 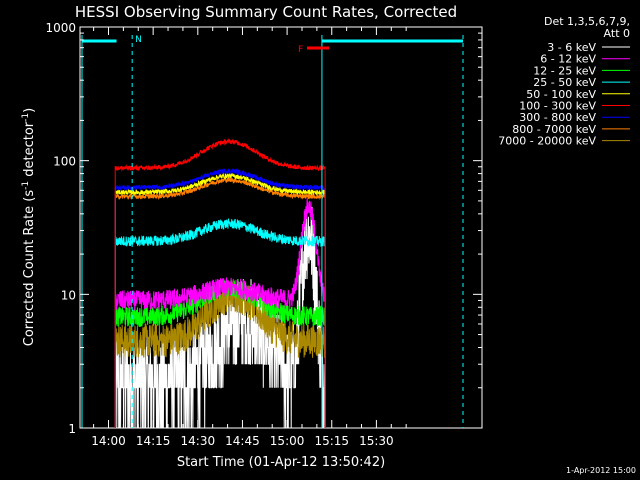 I want to click on y-tick-label: 10, so click(x=68, y=295).